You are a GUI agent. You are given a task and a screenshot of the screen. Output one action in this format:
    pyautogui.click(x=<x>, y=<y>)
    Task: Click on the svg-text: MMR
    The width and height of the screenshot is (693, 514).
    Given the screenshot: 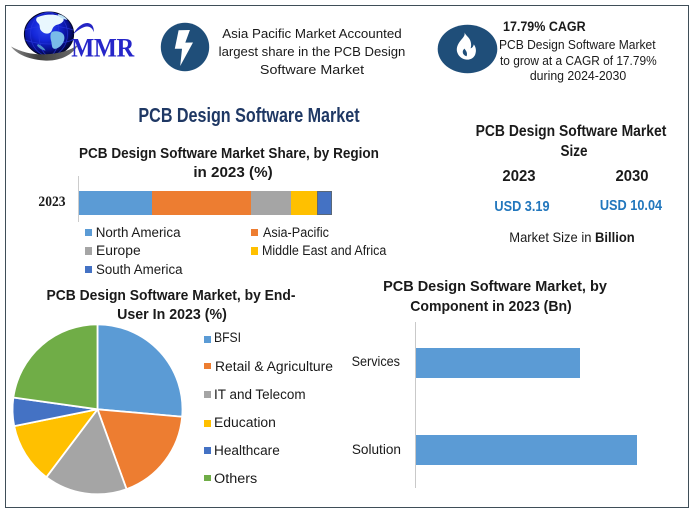 What is the action you would take?
    pyautogui.click(x=103, y=47)
    